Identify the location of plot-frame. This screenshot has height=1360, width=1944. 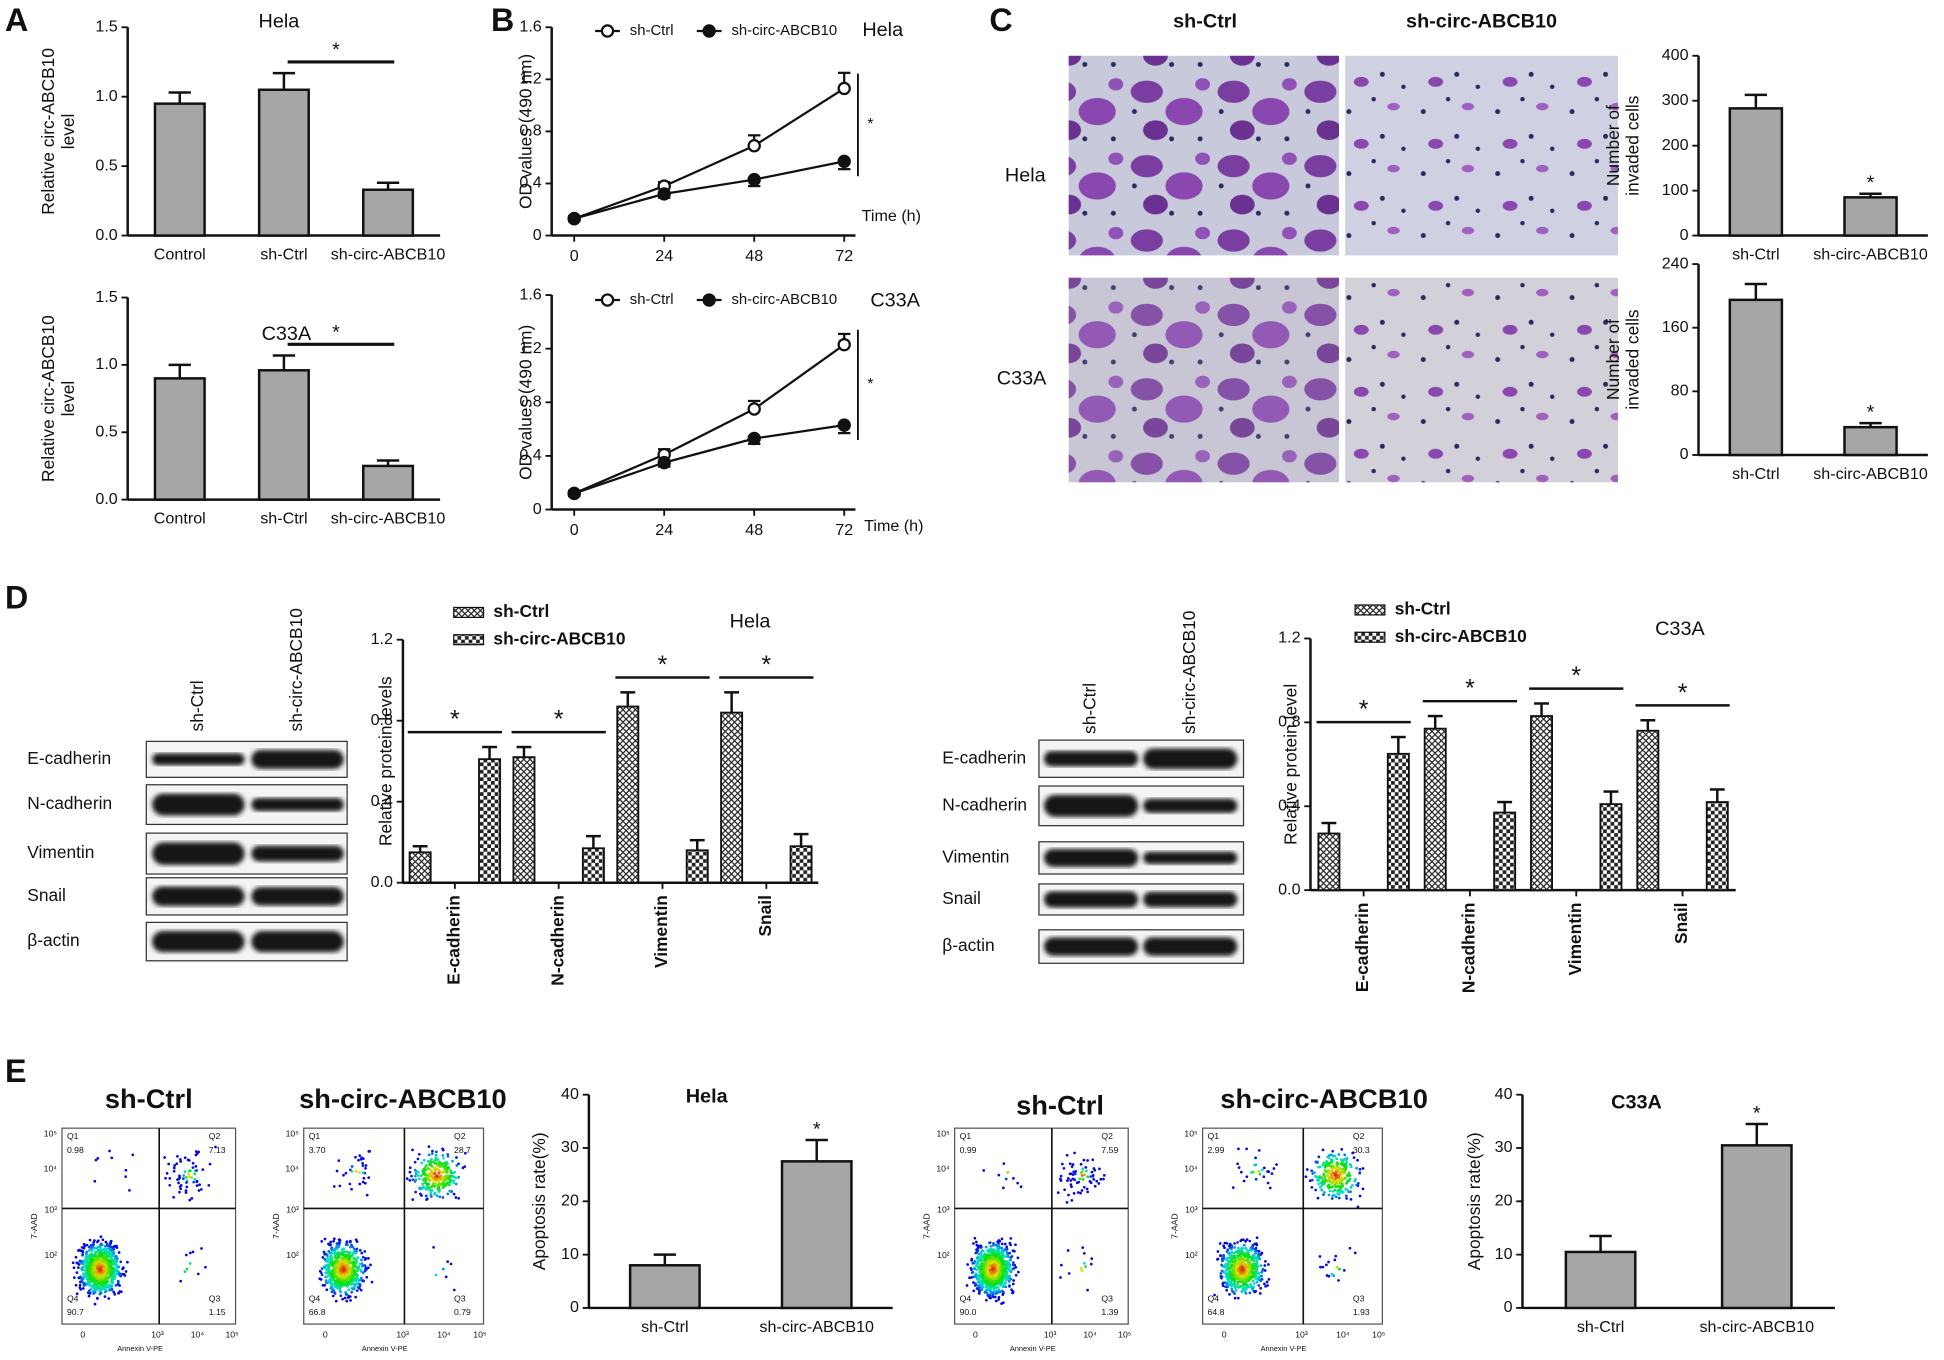
(1292, 1226).